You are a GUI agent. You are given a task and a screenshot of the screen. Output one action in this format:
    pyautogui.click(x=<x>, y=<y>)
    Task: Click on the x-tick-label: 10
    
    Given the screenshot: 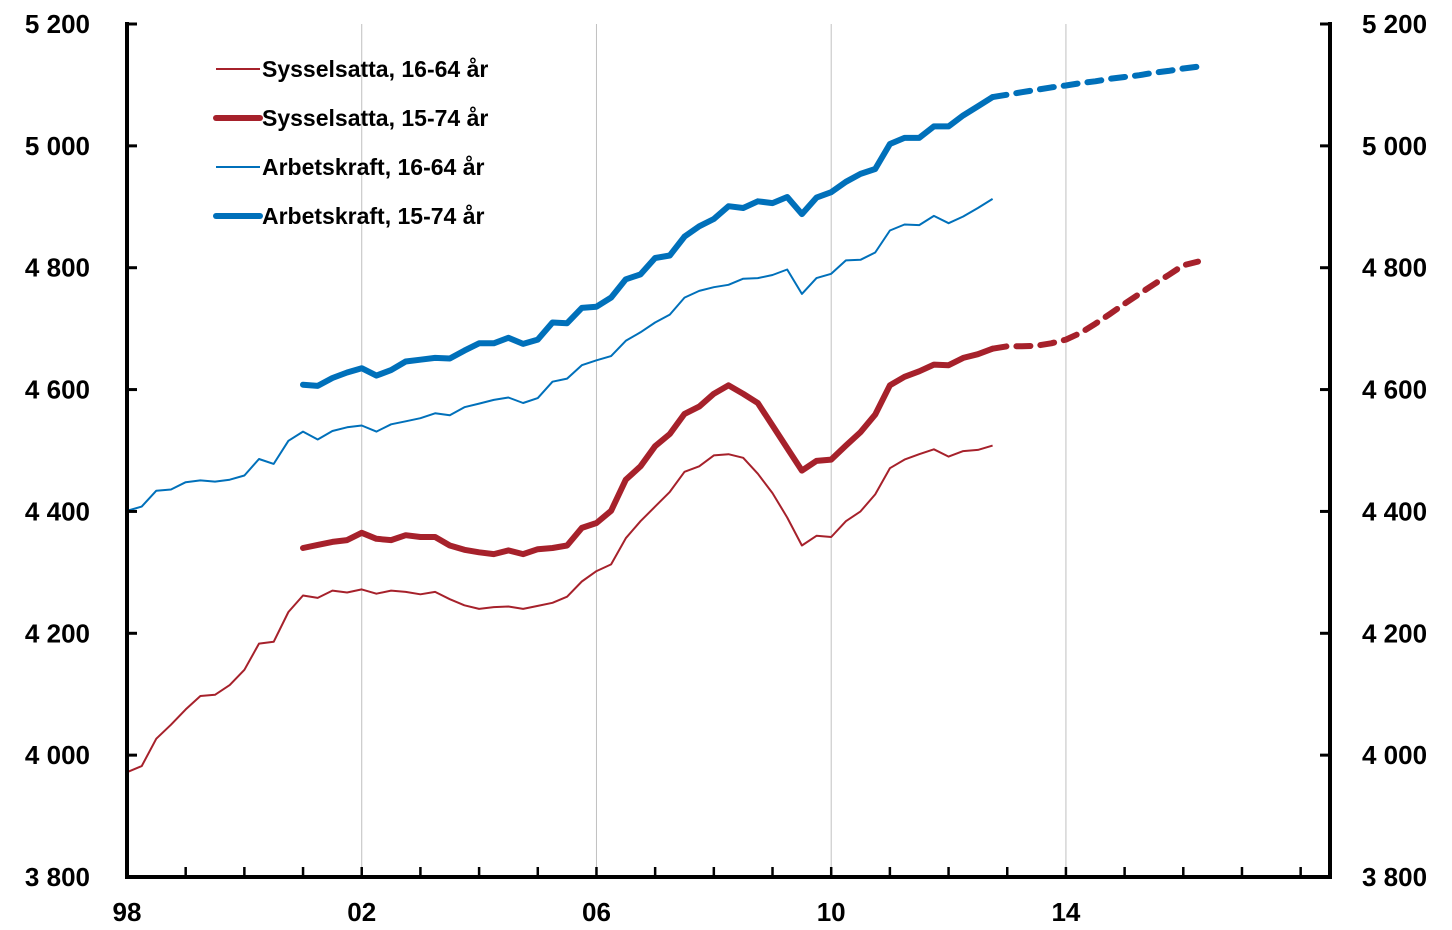 What is the action you would take?
    pyautogui.click(x=831, y=912)
    